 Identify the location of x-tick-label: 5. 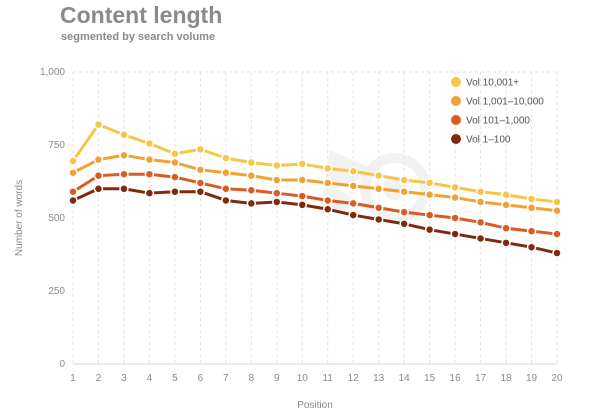
(175, 378).